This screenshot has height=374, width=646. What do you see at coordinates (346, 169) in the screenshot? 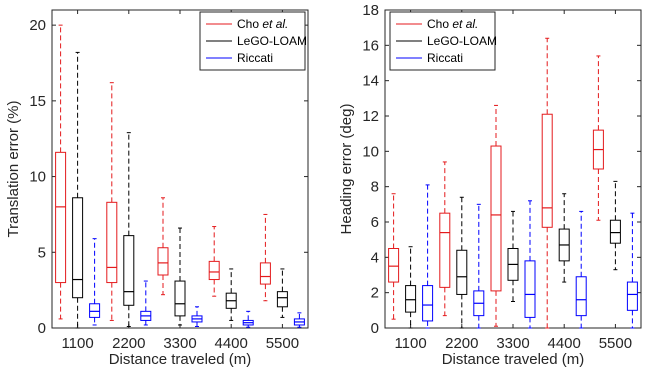
I see `y-axis-label: Heading error (deg)` at bounding box center [346, 169].